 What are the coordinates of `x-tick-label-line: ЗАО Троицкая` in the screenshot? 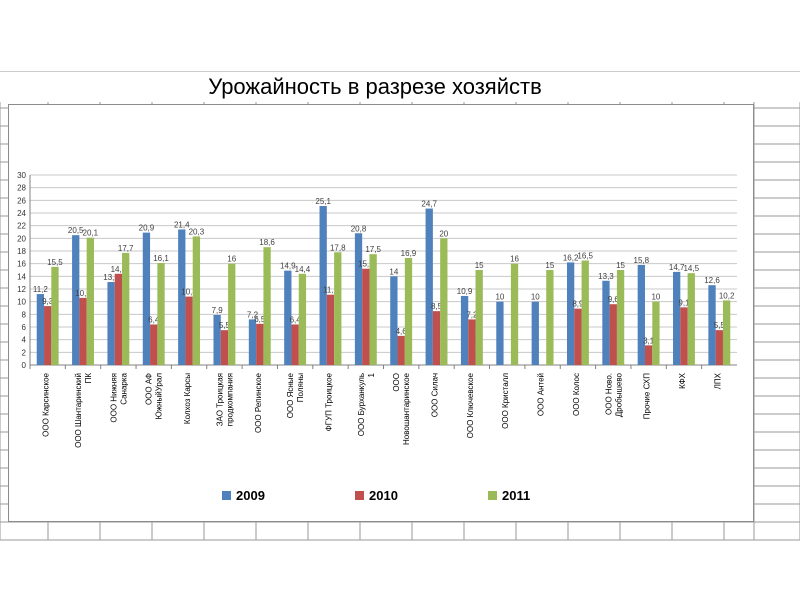 It's located at (219, 399).